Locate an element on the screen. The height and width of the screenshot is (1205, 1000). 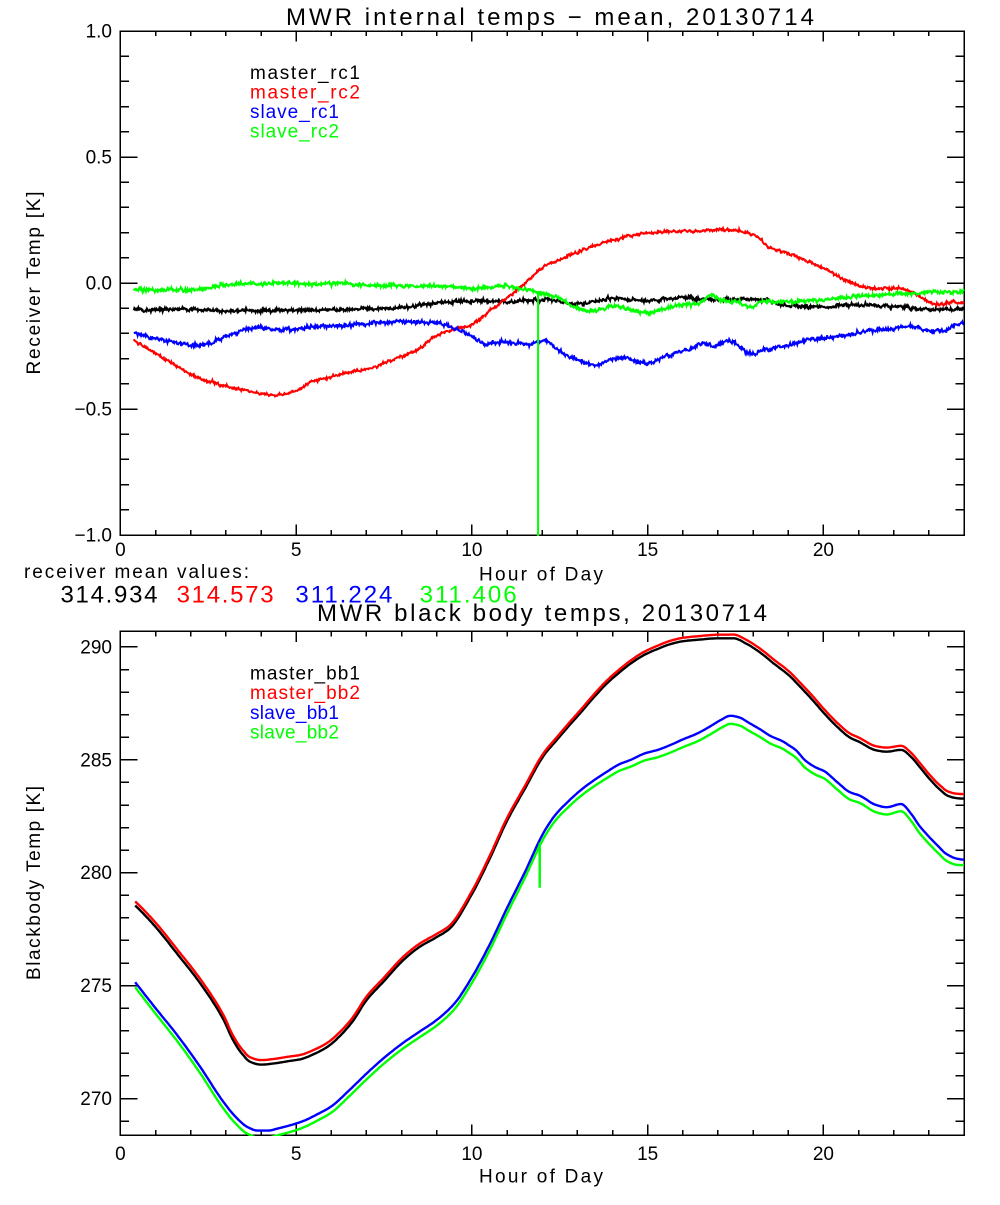
svg-text: slave_bb2 is located at coordinates (294, 732).